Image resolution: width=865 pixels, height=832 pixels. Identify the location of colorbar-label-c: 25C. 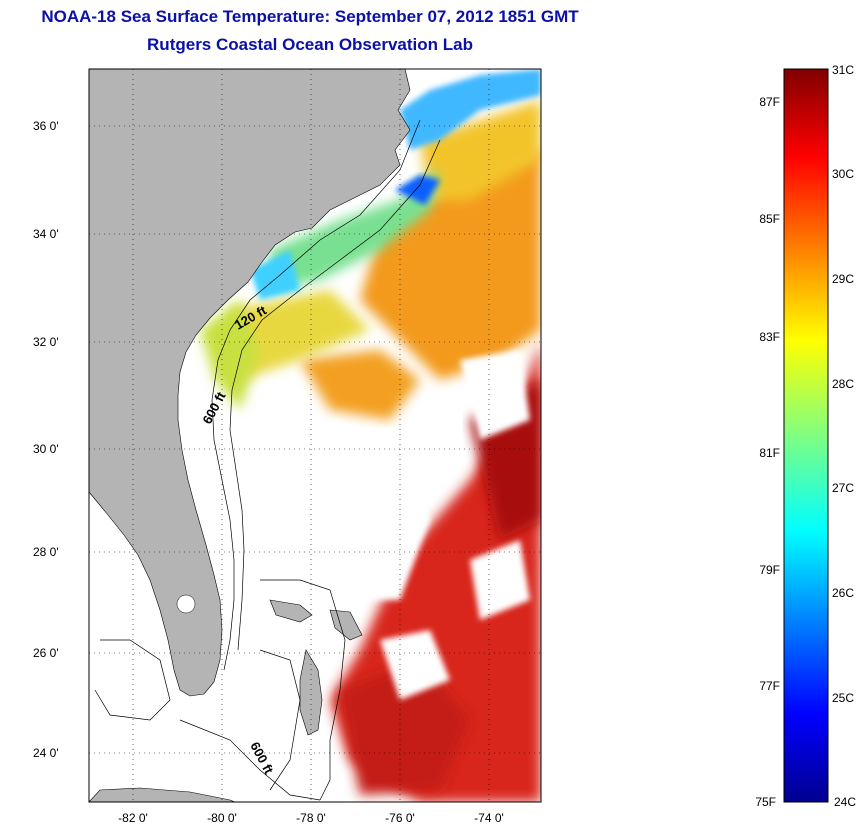
(843, 698).